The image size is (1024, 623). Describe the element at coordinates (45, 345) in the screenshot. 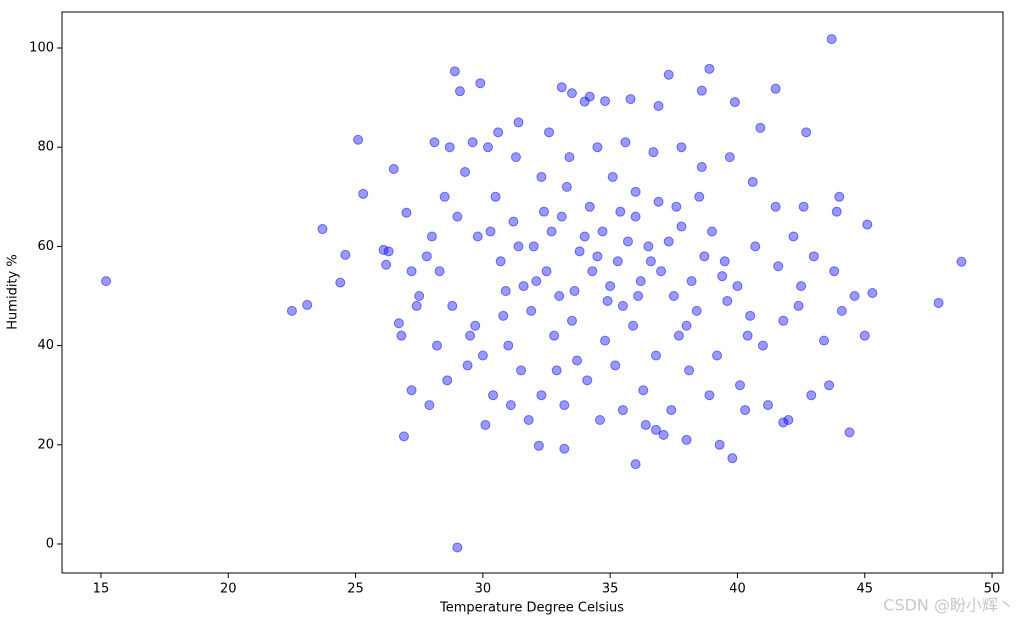

I see `y-tick-label: 40` at that location.